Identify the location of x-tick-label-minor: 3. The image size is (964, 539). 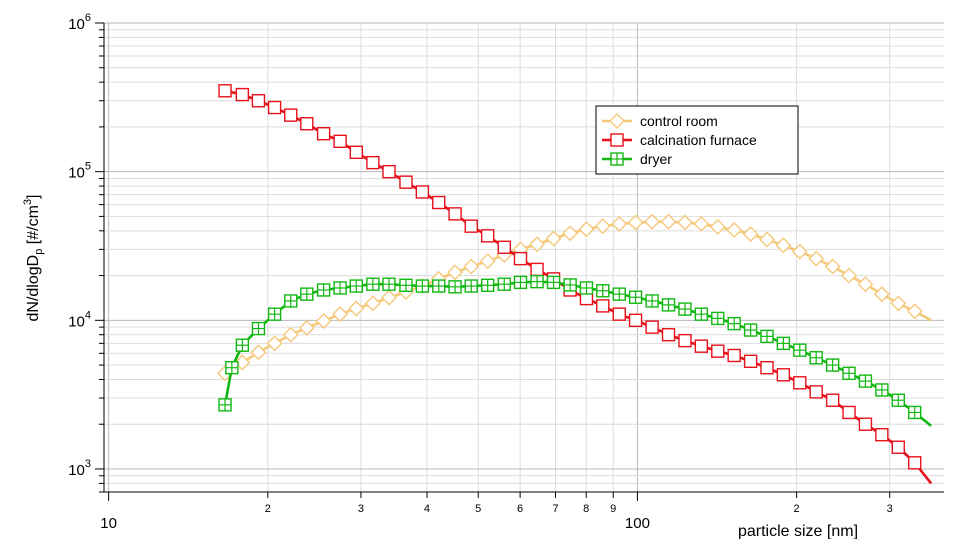
(890, 509).